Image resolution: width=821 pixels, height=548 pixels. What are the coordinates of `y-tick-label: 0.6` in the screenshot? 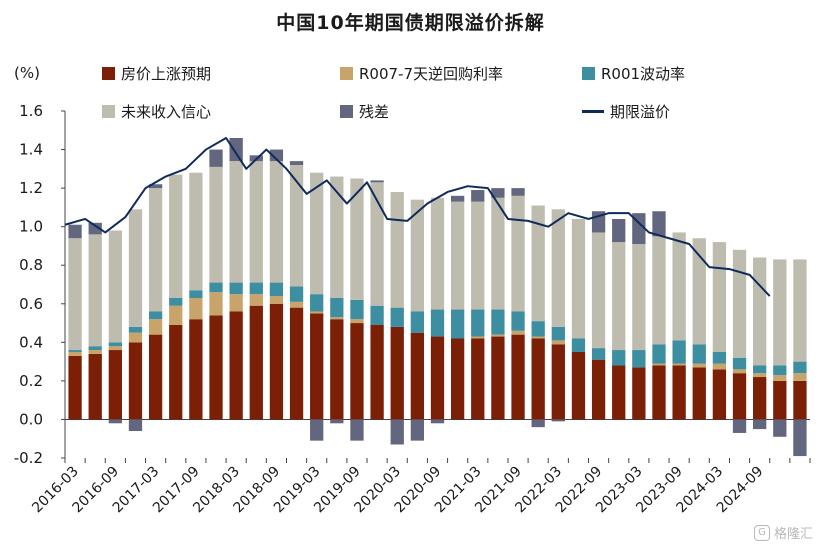 It's located at (31, 304).